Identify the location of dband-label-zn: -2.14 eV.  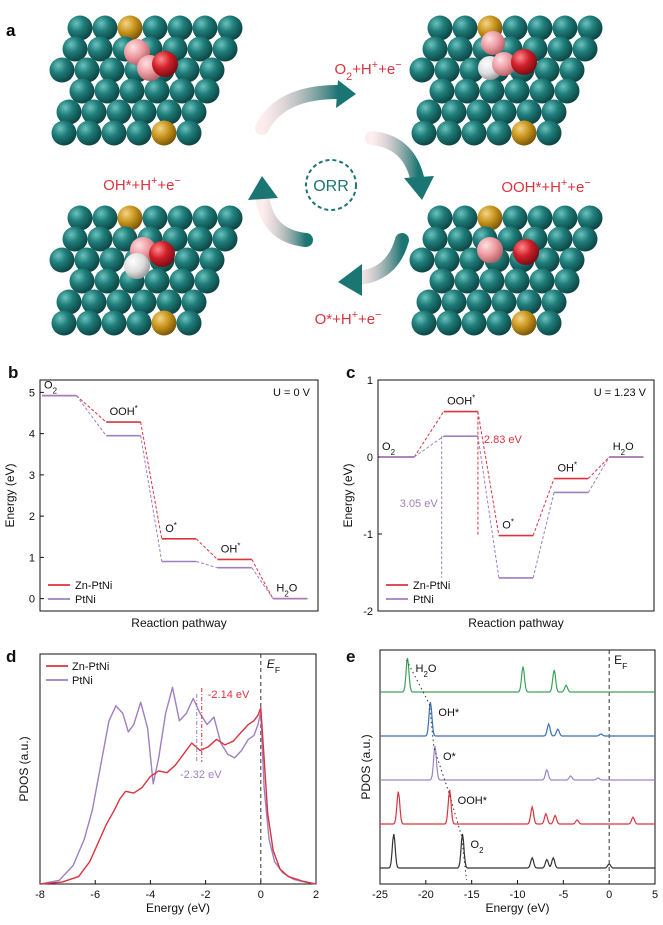
(229, 695).